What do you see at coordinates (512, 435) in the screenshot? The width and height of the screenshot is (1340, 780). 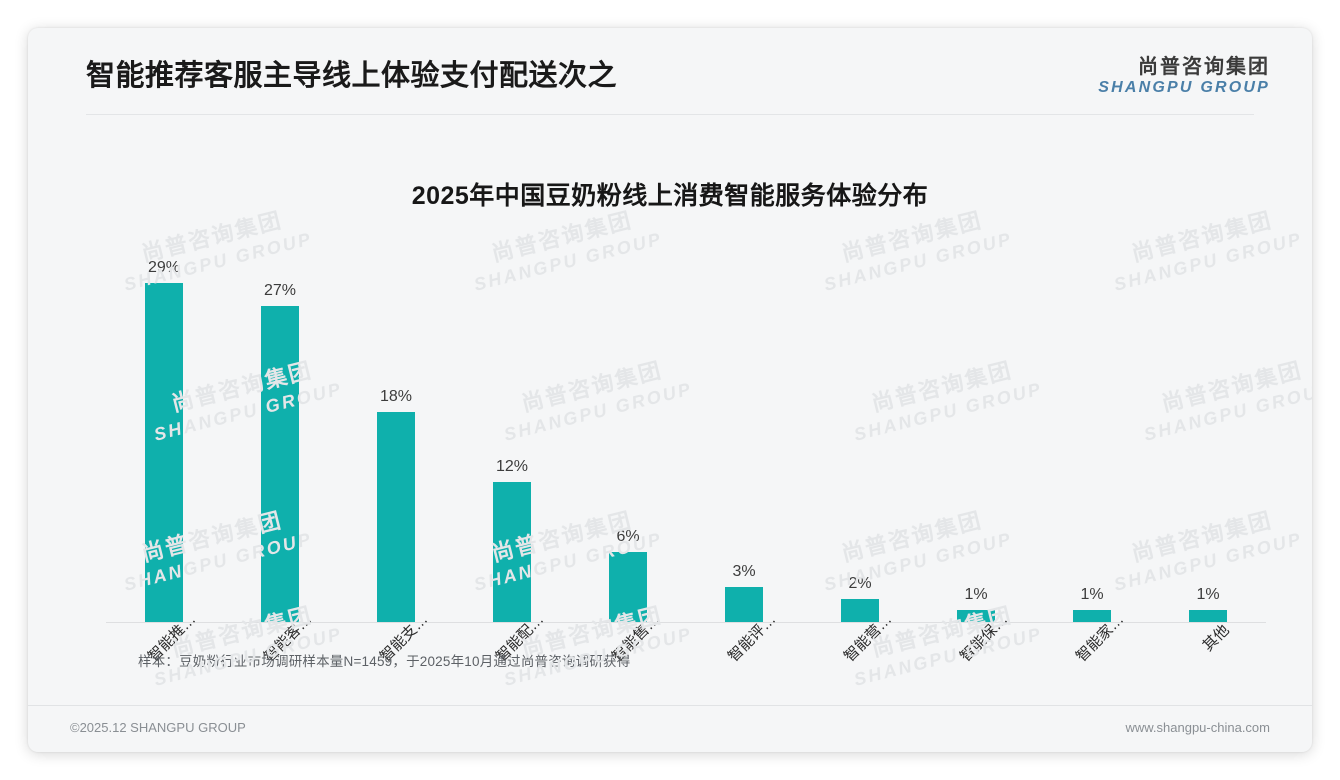 I see `bar-group: 12%` at bounding box center [512, 435].